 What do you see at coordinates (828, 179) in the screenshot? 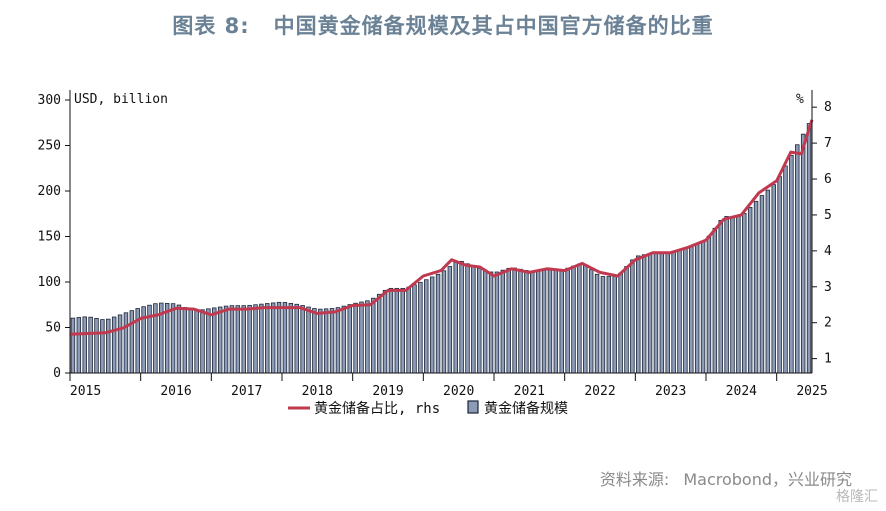
I see `y-right-tick-label: 6` at bounding box center [828, 179].